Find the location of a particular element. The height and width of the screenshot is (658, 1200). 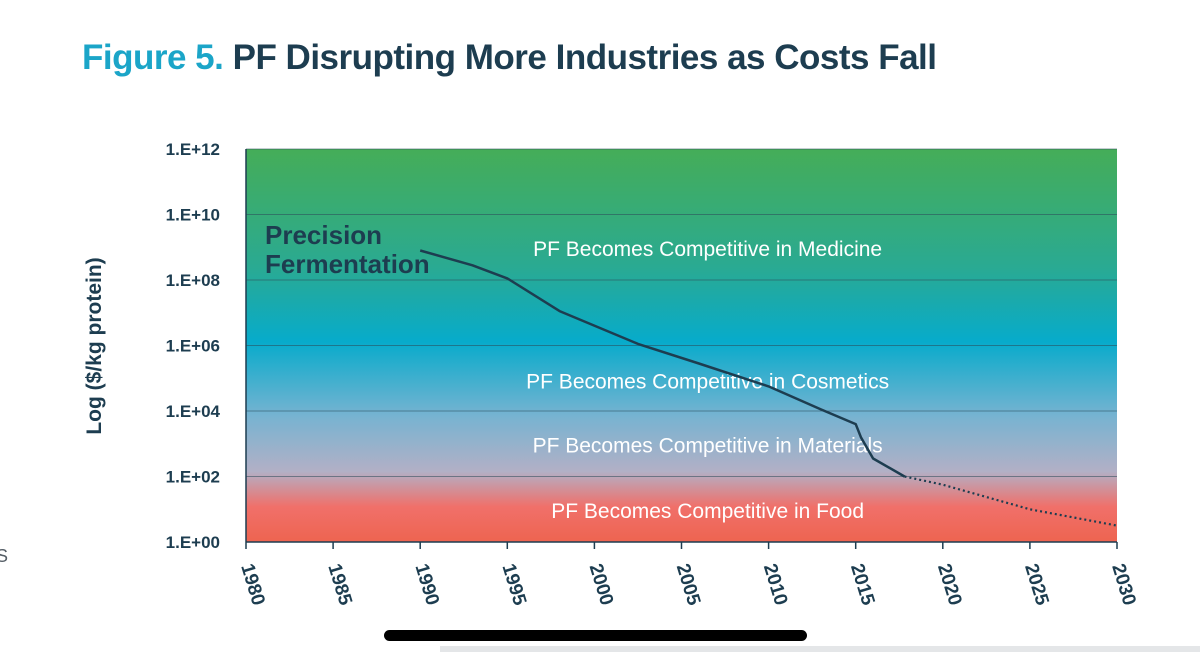

x-tick-label: 2000 is located at coordinates (601, 584).